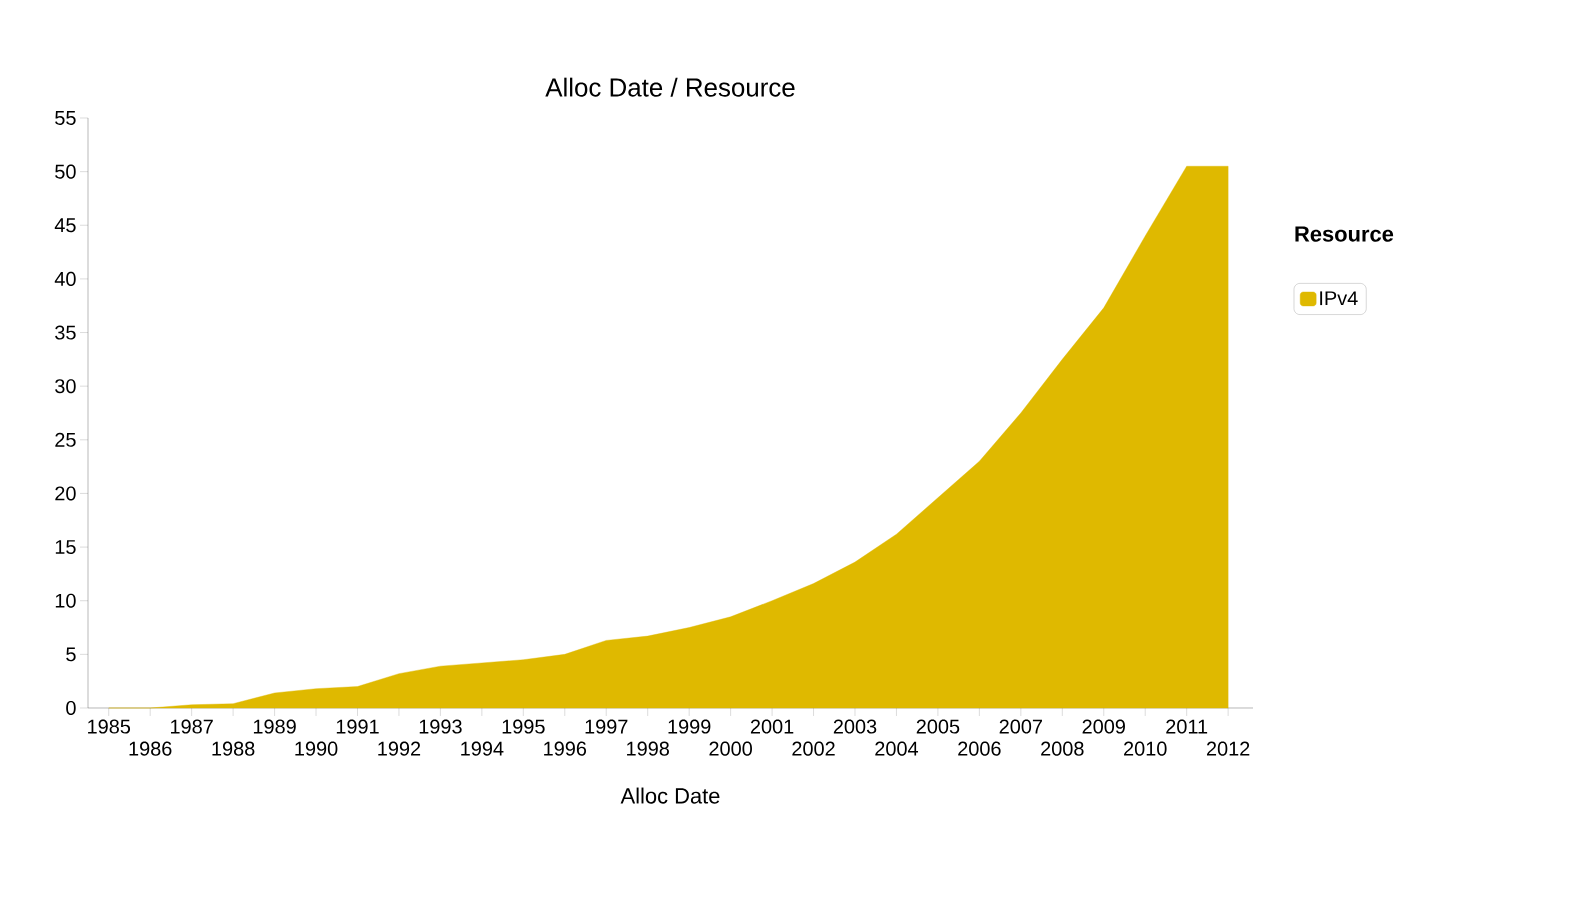  Describe the element at coordinates (670, 87) in the screenshot. I see `chart-title: Alloc Date / Resource` at that location.